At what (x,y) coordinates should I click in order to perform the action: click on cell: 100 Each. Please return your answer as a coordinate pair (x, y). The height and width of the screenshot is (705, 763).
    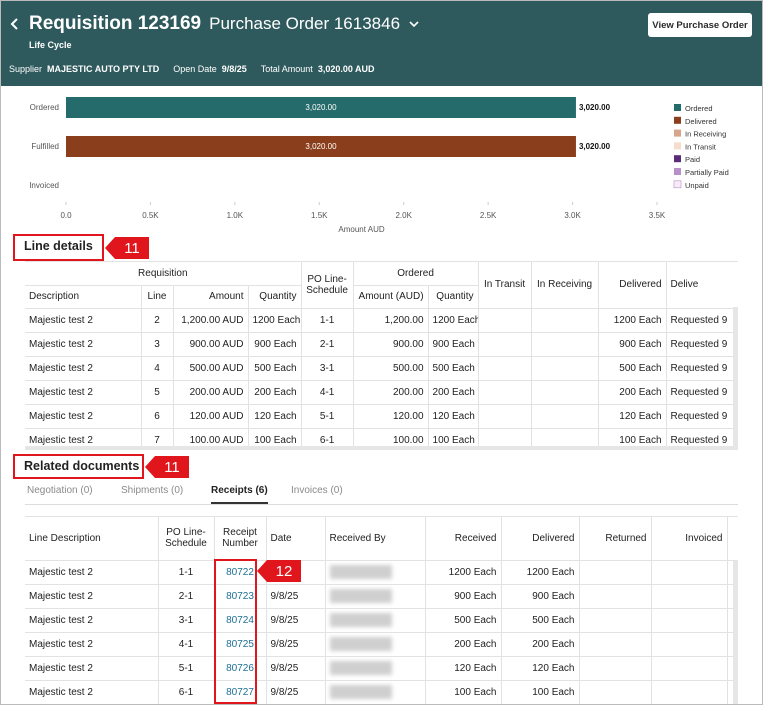
    Looking at the image, I should click on (453, 439).